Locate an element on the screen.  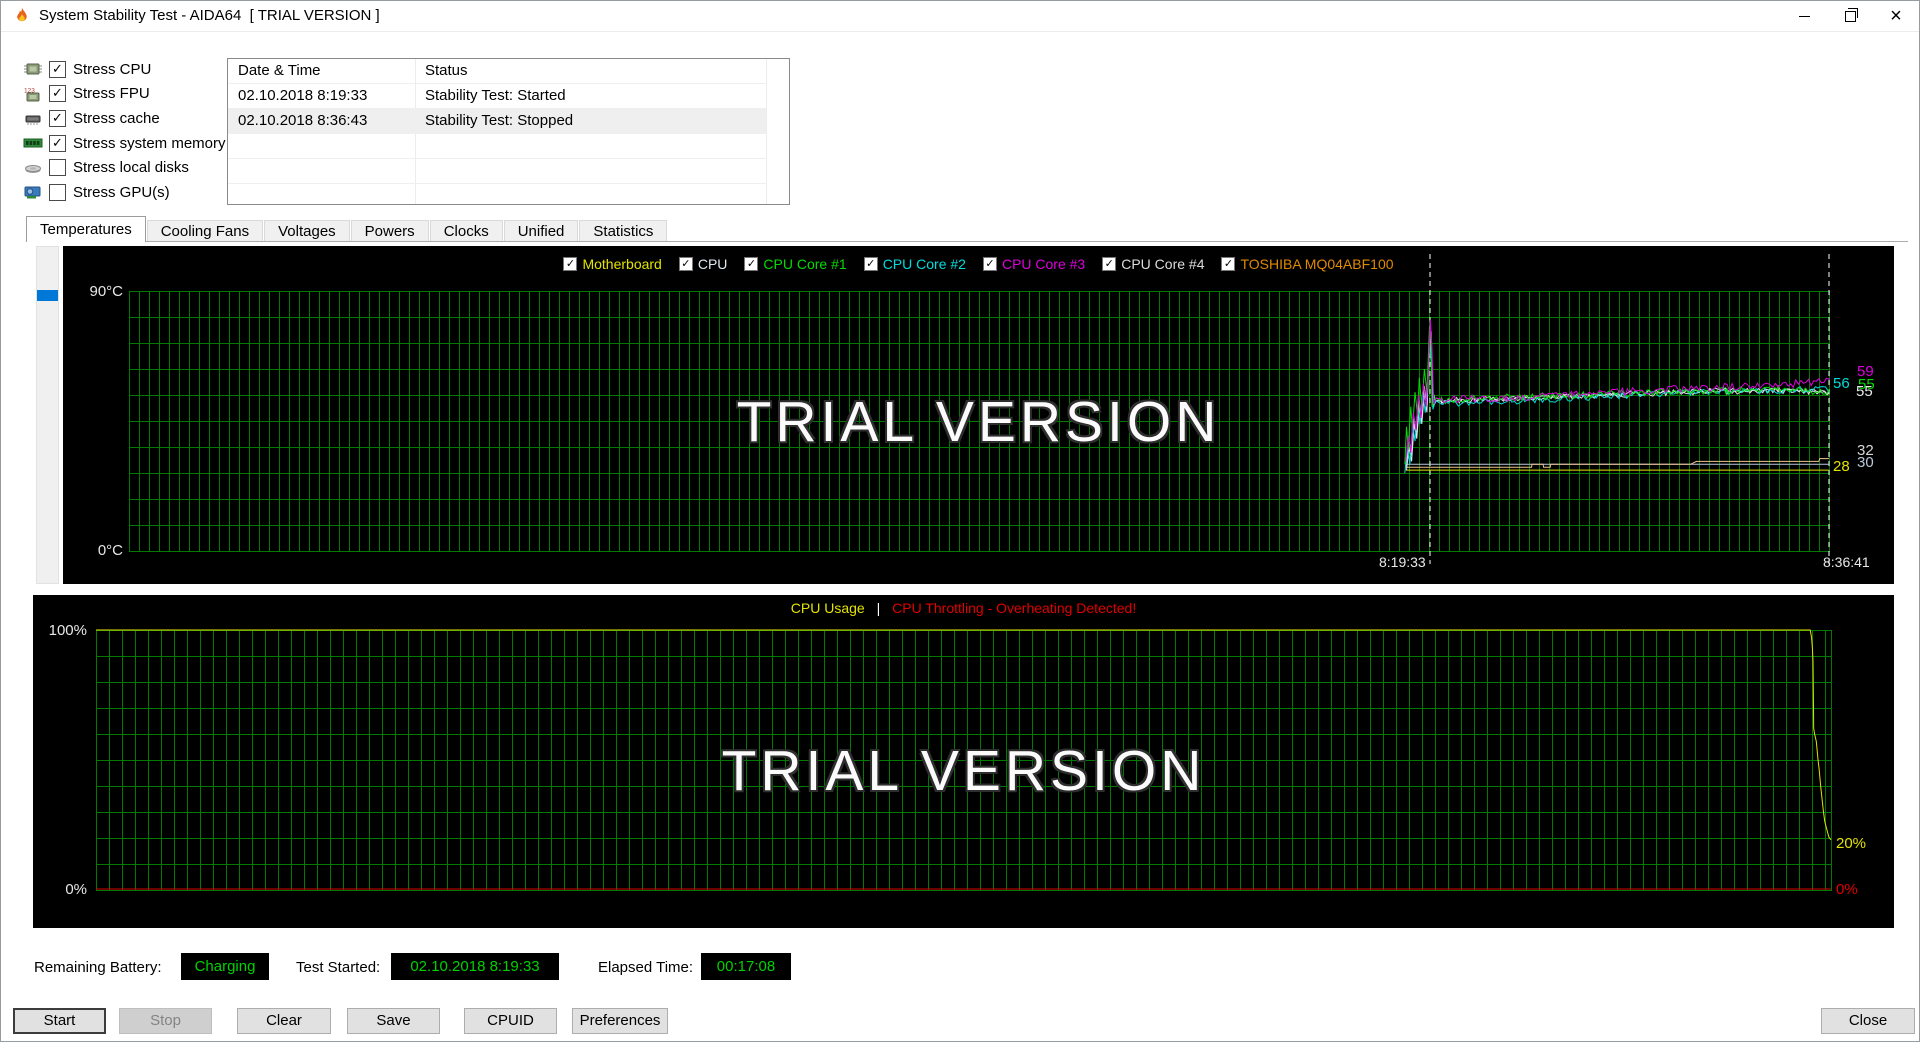
close-button: Close is located at coordinates (1868, 1021).